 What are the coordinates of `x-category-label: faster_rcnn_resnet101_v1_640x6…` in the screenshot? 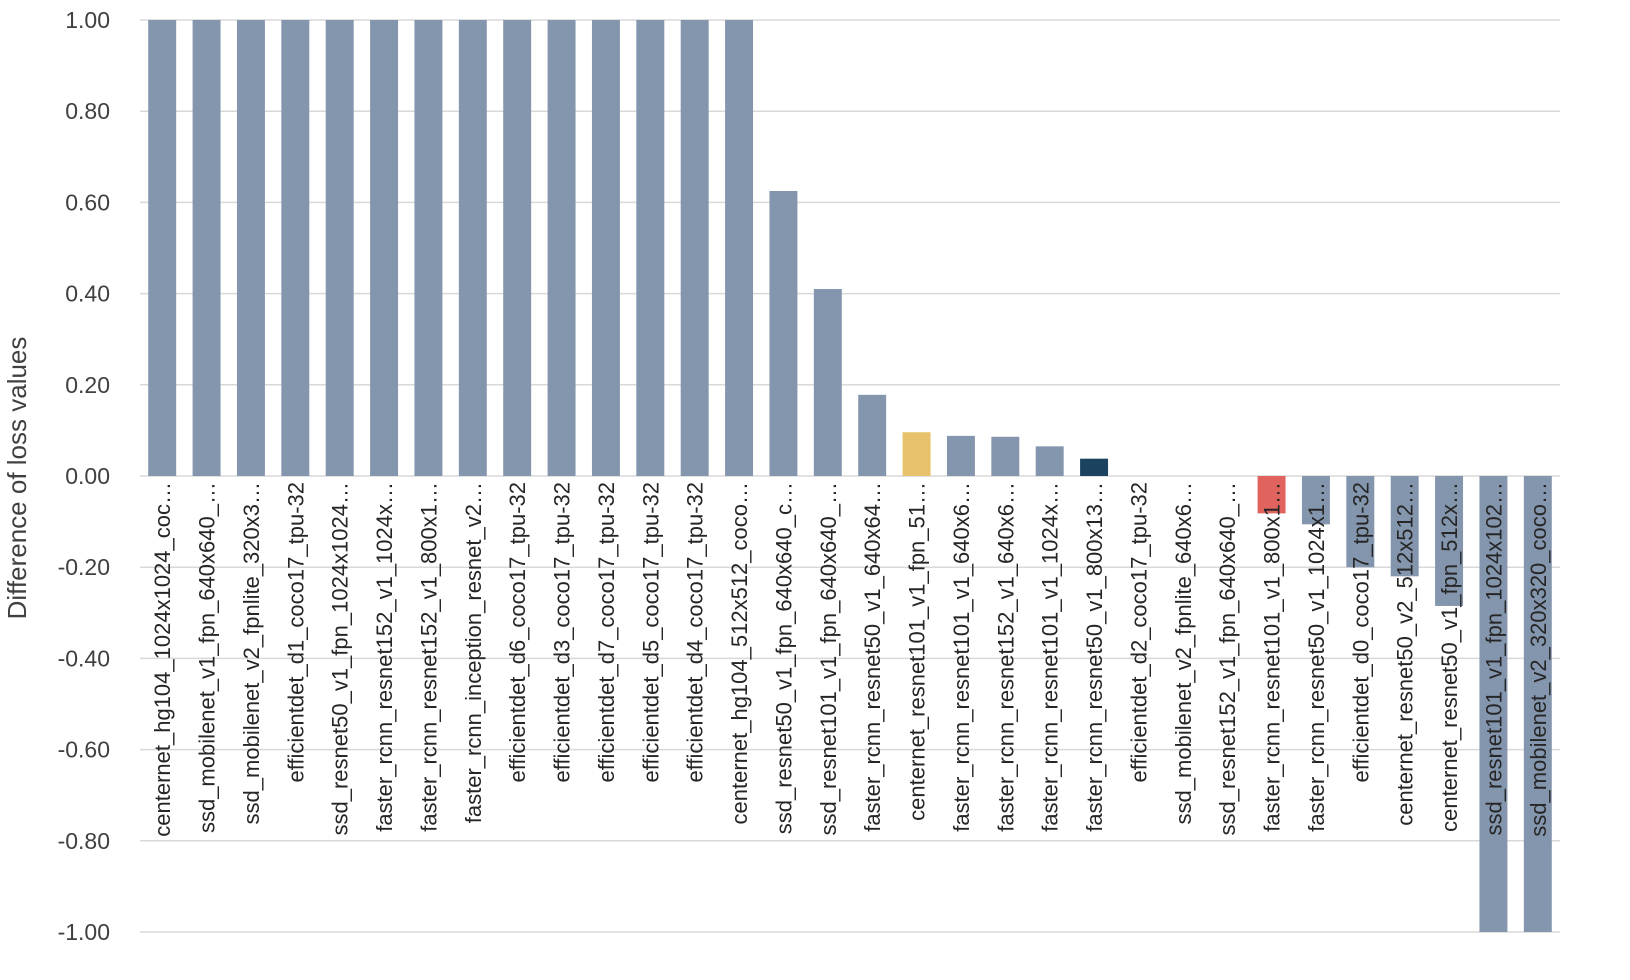 It's located at (961, 657).